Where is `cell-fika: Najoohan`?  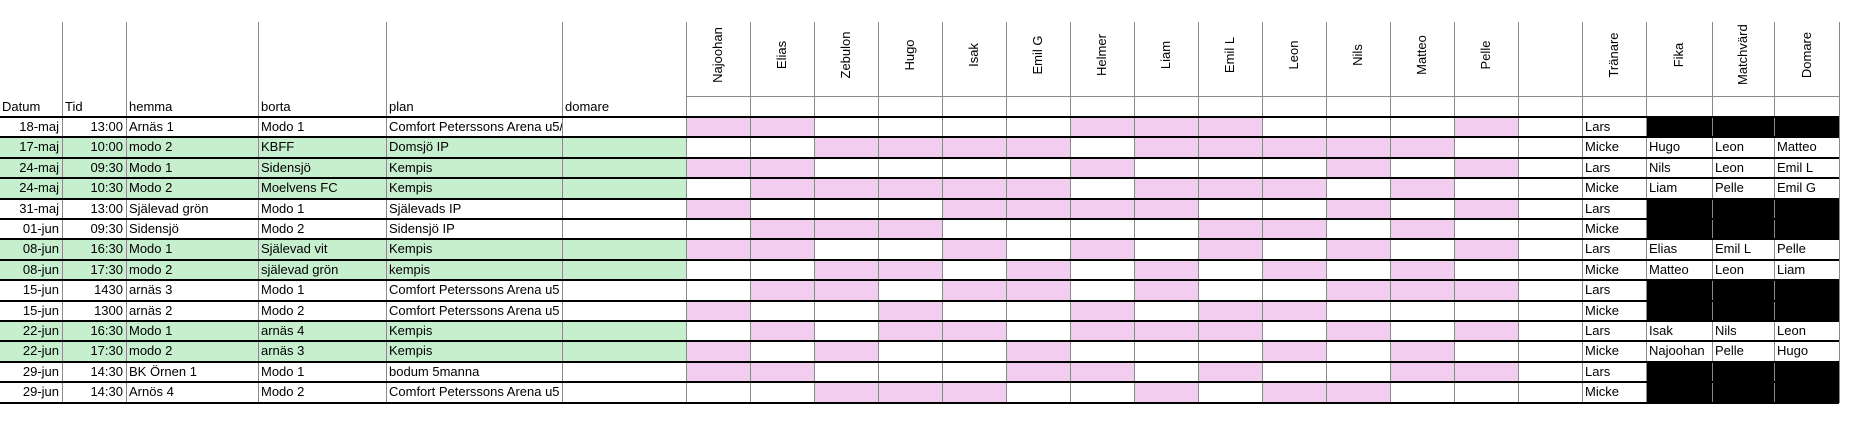
cell-fika: Najoohan is located at coordinates (1677, 351).